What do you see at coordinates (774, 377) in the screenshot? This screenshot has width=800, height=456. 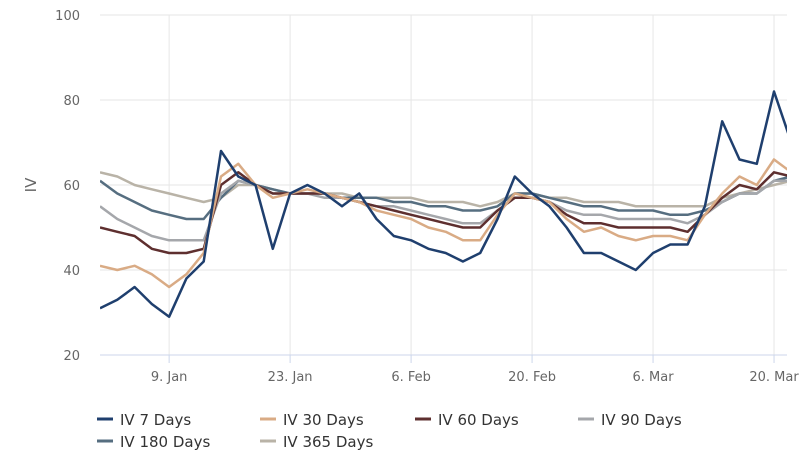 I see `x-tick-label: 20. Mar` at bounding box center [774, 377].